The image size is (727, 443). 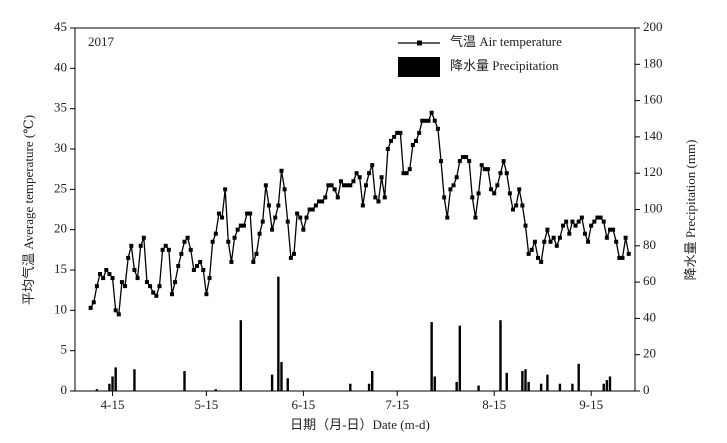 What do you see at coordinates (64, 389) in the screenshot?
I see `y-tick-label: 0` at bounding box center [64, 389].